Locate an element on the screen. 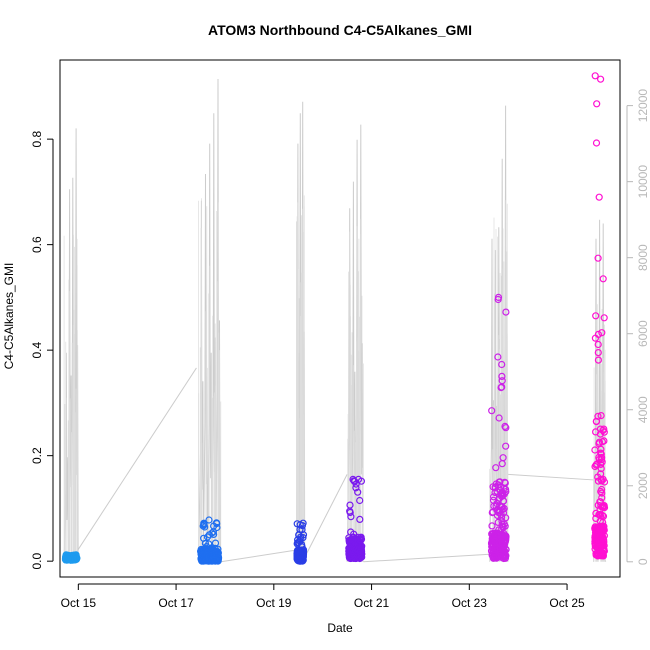  x-tick-label: Oct 19 is located at coordinates (274, 603).